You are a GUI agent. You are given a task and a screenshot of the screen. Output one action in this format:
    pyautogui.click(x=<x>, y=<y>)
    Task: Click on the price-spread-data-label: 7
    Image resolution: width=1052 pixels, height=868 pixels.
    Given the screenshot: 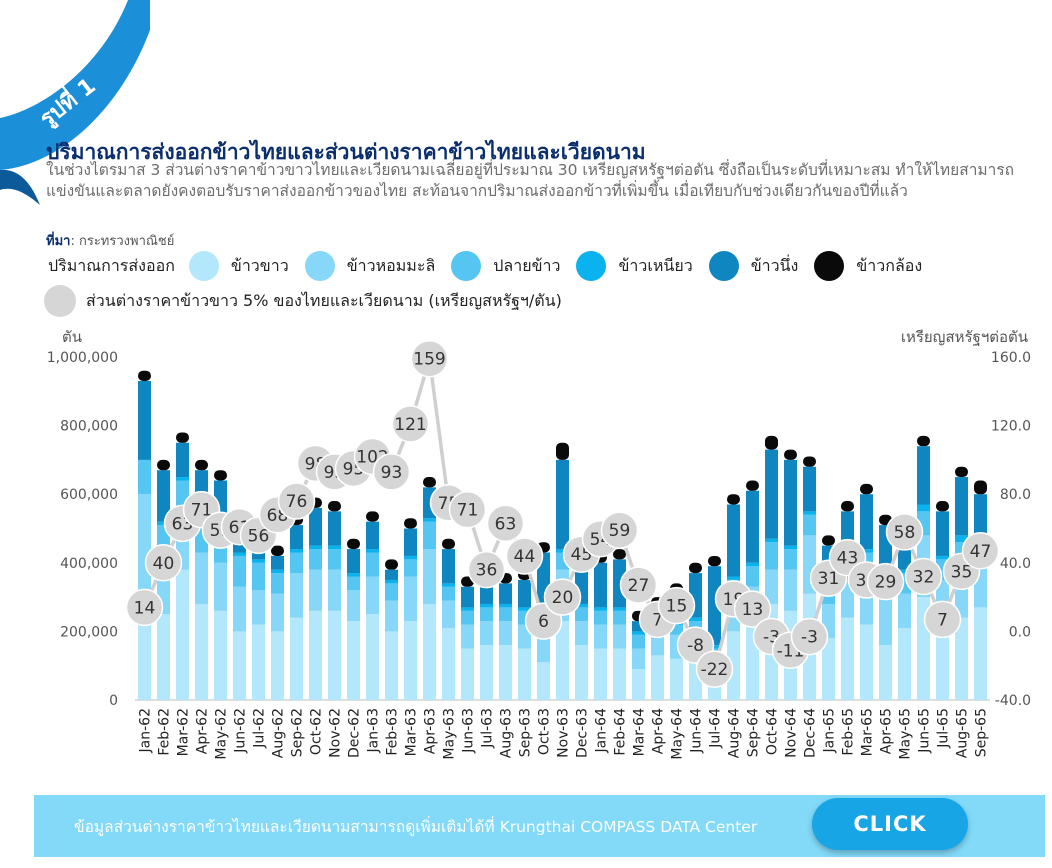 What is the action you would take?
    pyautogui.click(x=657, y=620)
    